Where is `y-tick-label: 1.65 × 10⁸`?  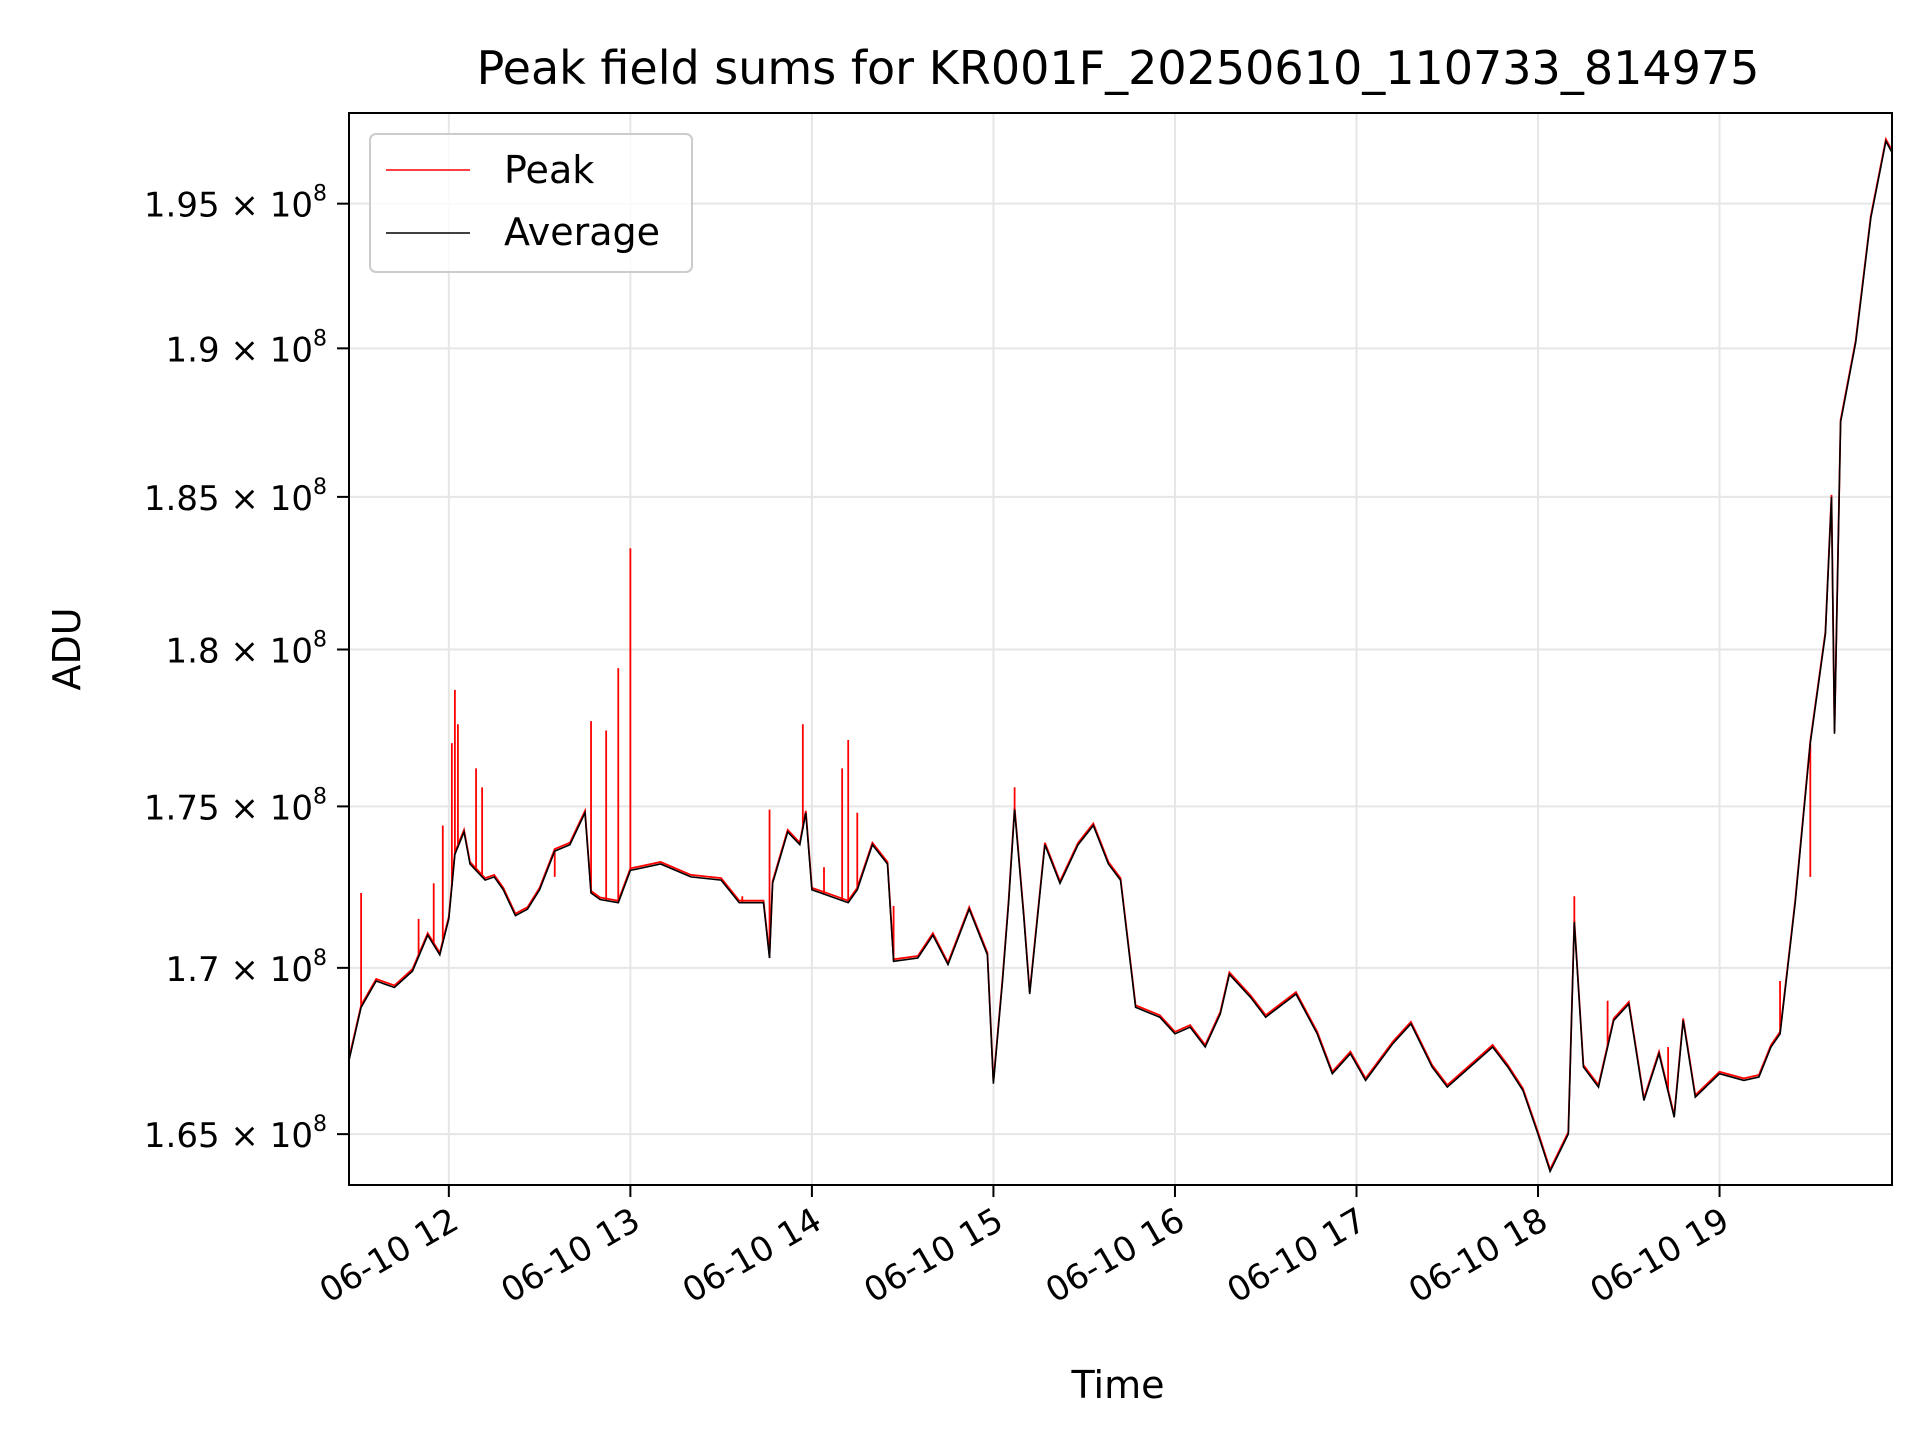 y-tick-label: 1.65 × 10⁸ is located at coordinates (235, 1134).